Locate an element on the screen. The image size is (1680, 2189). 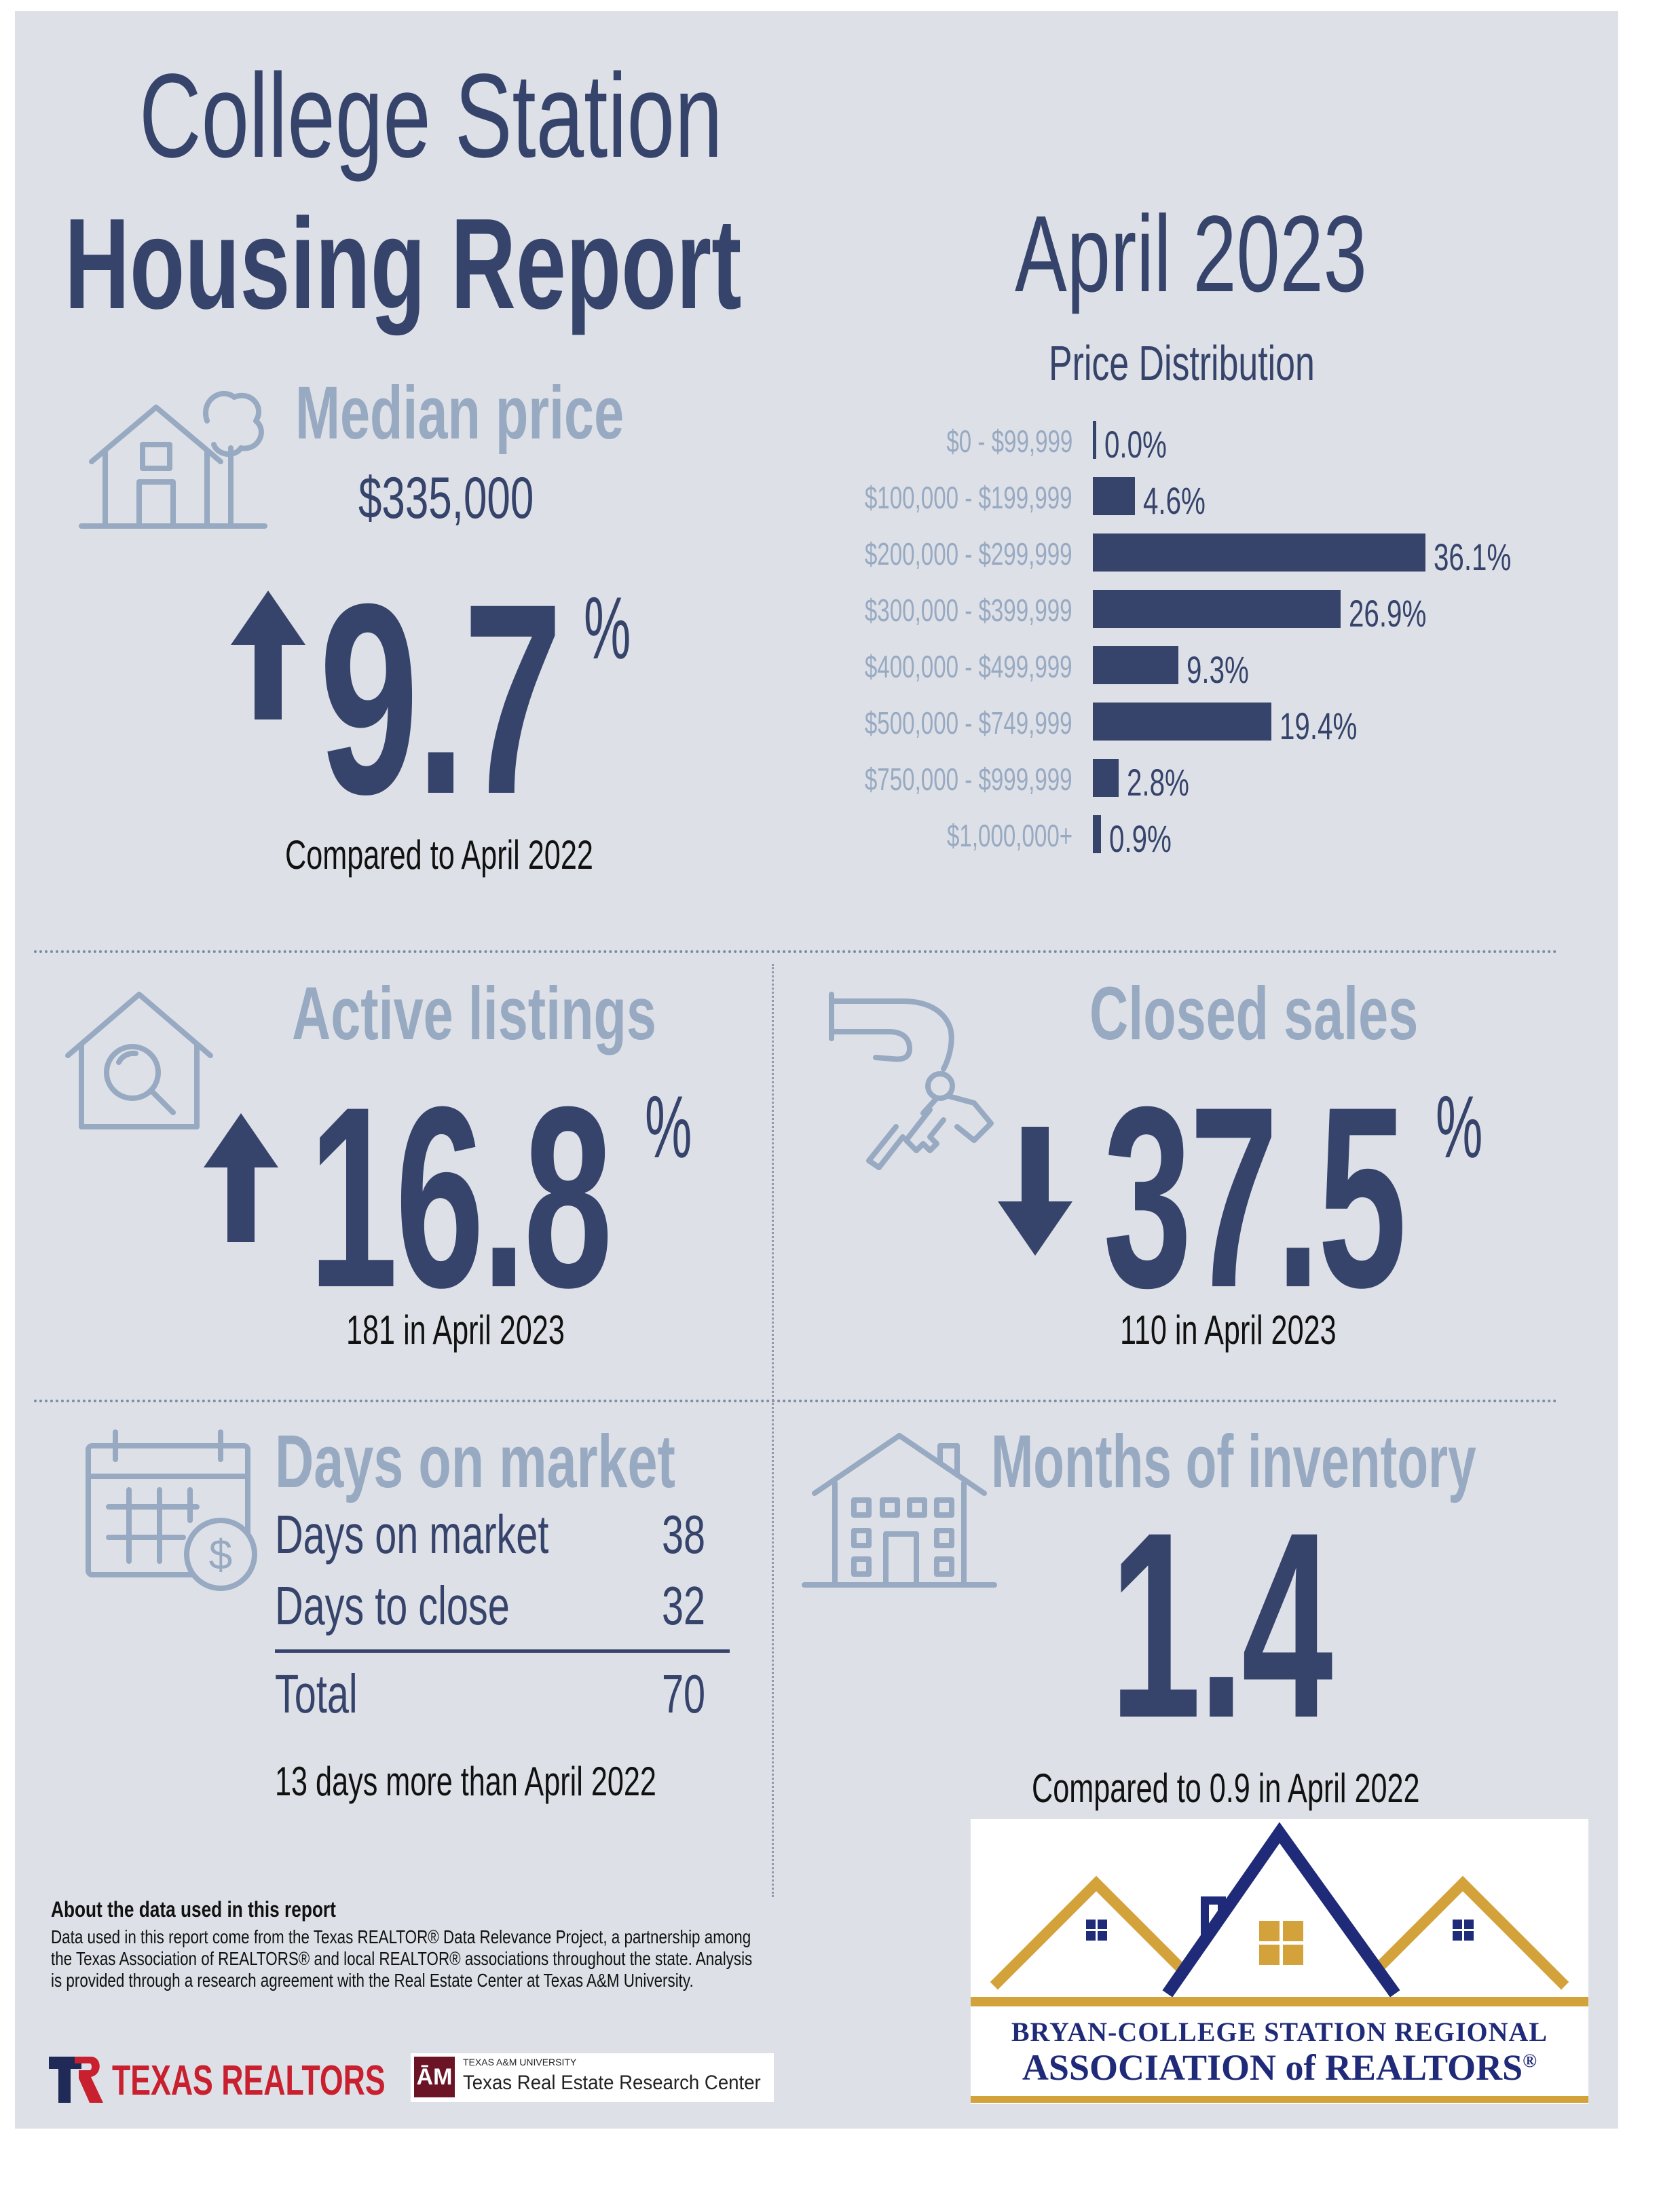
months-inventory-title: Months of inventory is located at coordinates (1234, 1461).